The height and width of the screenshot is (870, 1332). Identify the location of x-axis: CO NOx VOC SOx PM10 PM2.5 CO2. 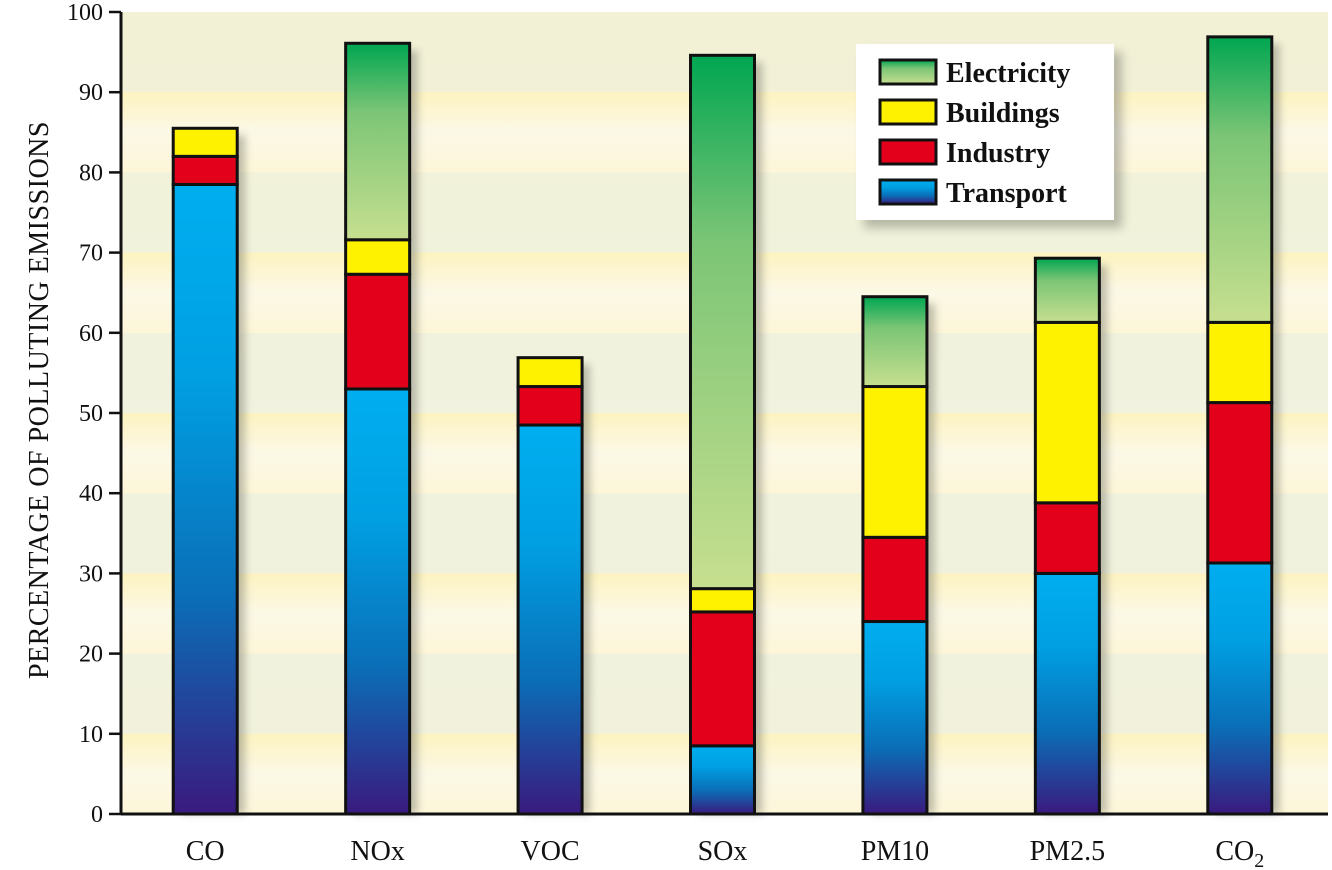
(724, 841).